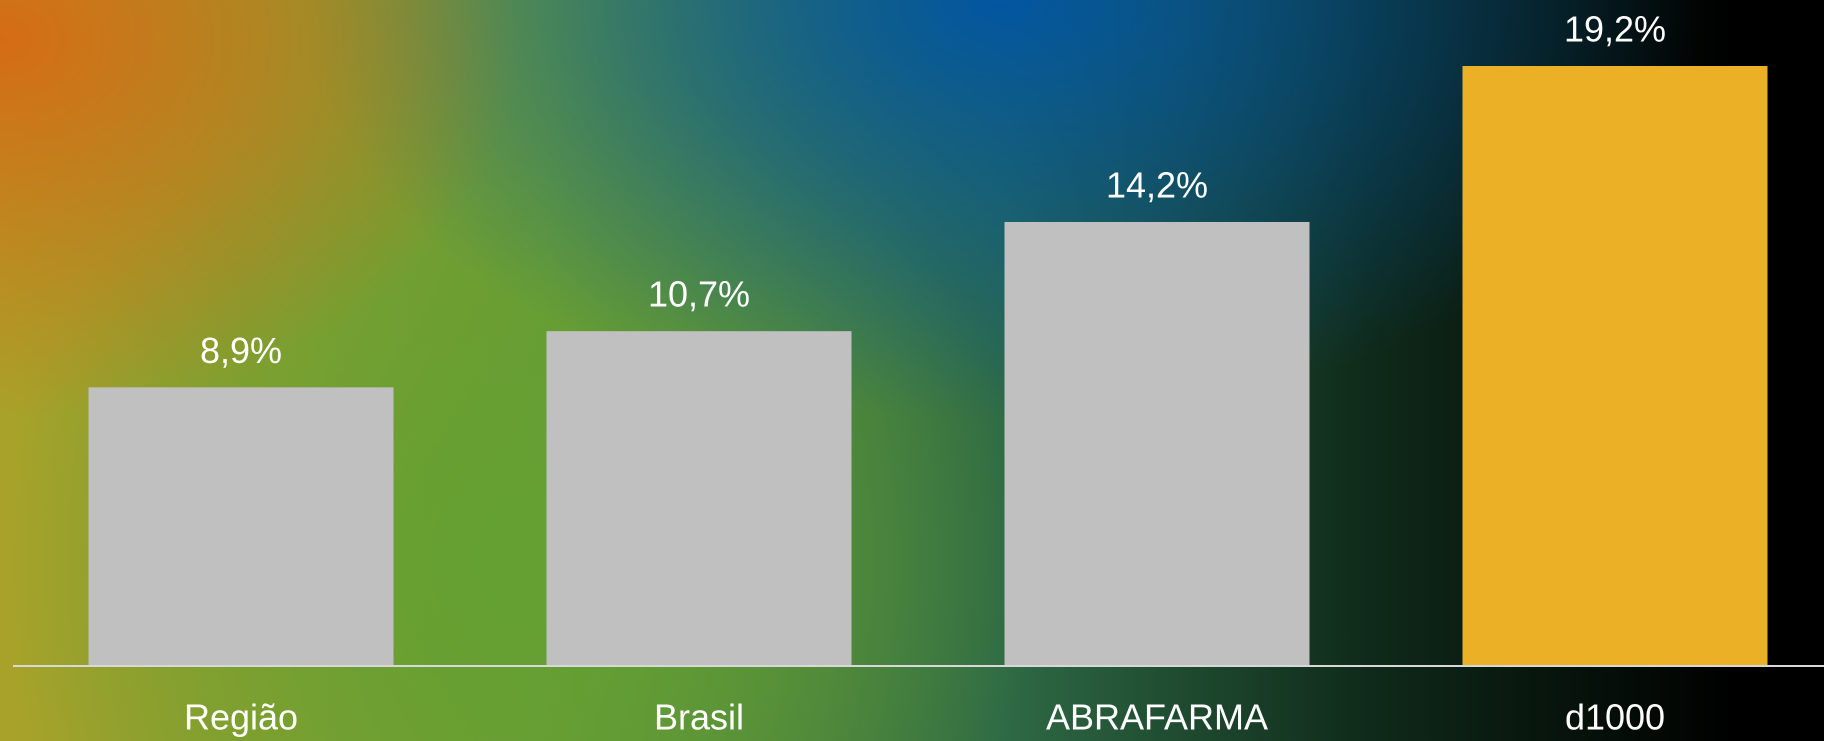  Describe the element at coordinates (1157, 185) in the screenshot. I see `value-label: 14,2%` at that location.